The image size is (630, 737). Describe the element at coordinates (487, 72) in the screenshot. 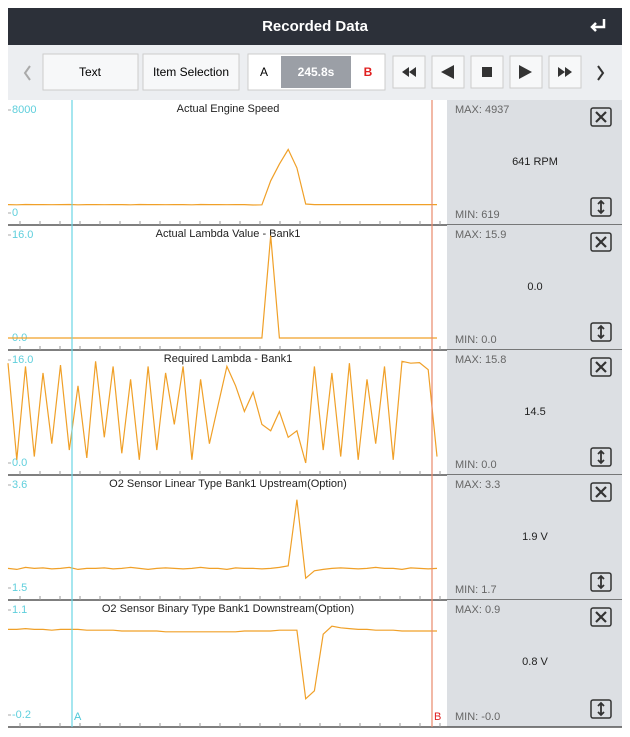

I see `media-icons` at that location.